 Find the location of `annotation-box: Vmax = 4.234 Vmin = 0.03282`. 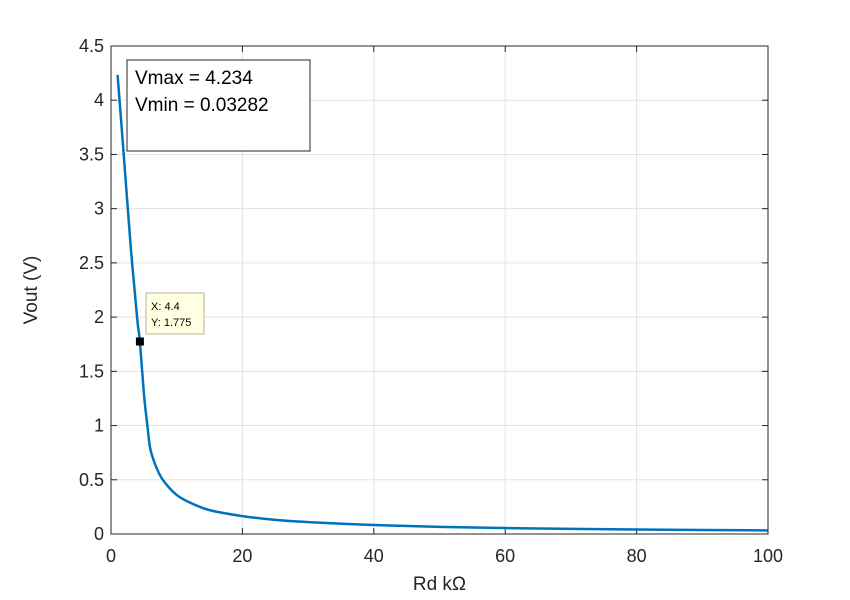

annotation-box: Vmax = 4.234 Vmin = 0.03282 is located at coordinates (218, 105).